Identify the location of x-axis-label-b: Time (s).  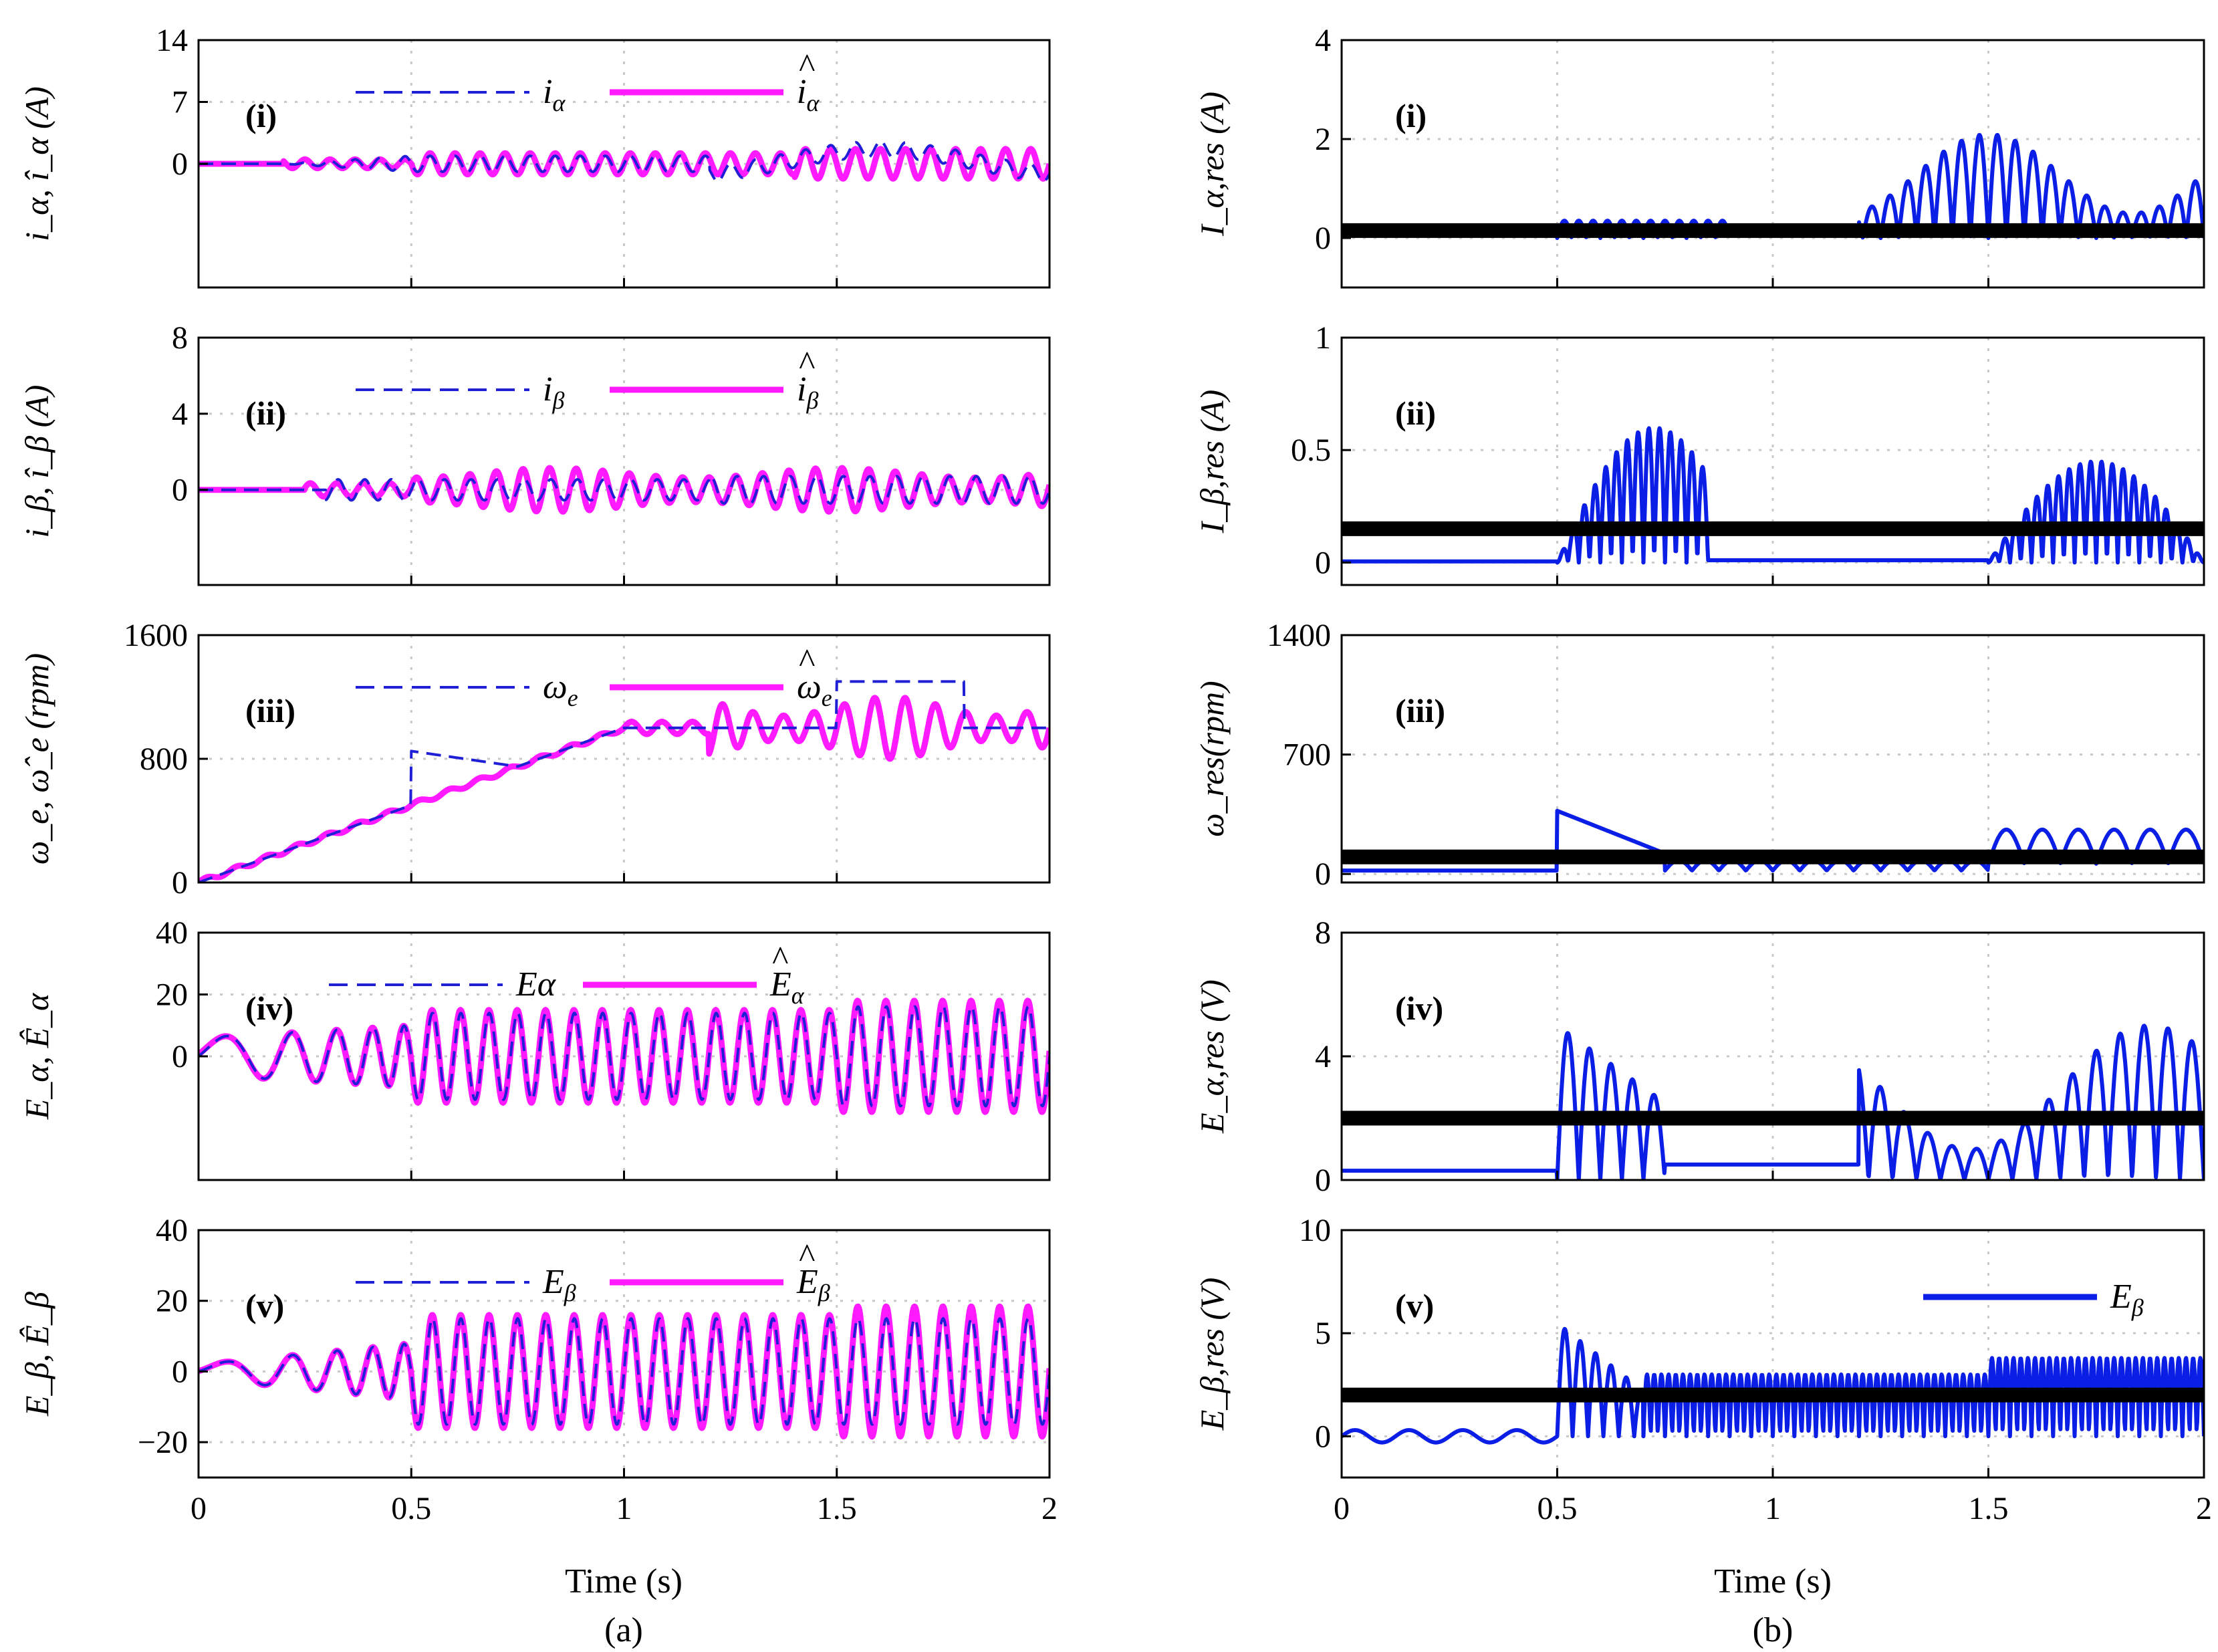
(1773, 1581).